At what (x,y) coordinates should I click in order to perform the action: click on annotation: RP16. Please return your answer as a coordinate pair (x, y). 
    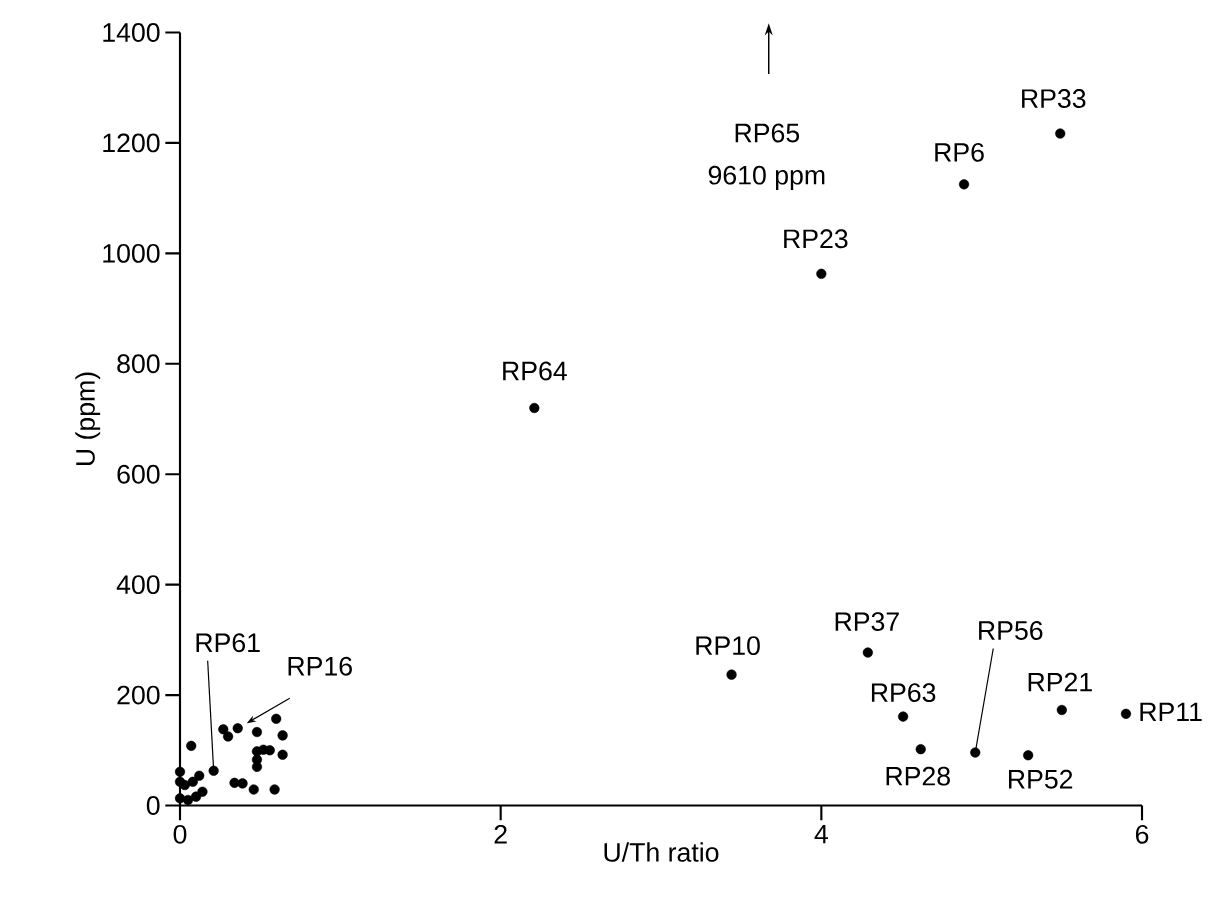
    Looking at the image, I should click on (320, 666).